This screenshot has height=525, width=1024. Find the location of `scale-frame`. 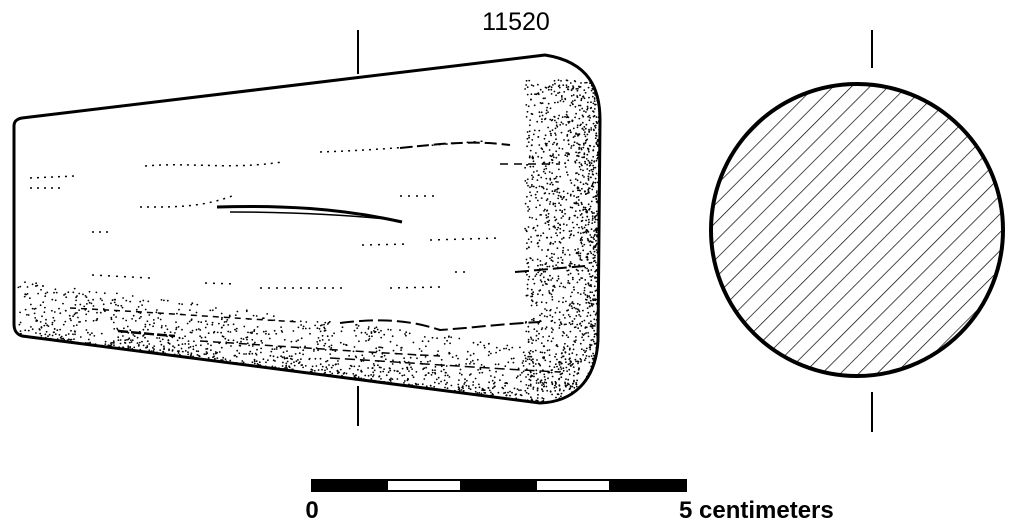

scale-frame is located at coordinates (499, 485).